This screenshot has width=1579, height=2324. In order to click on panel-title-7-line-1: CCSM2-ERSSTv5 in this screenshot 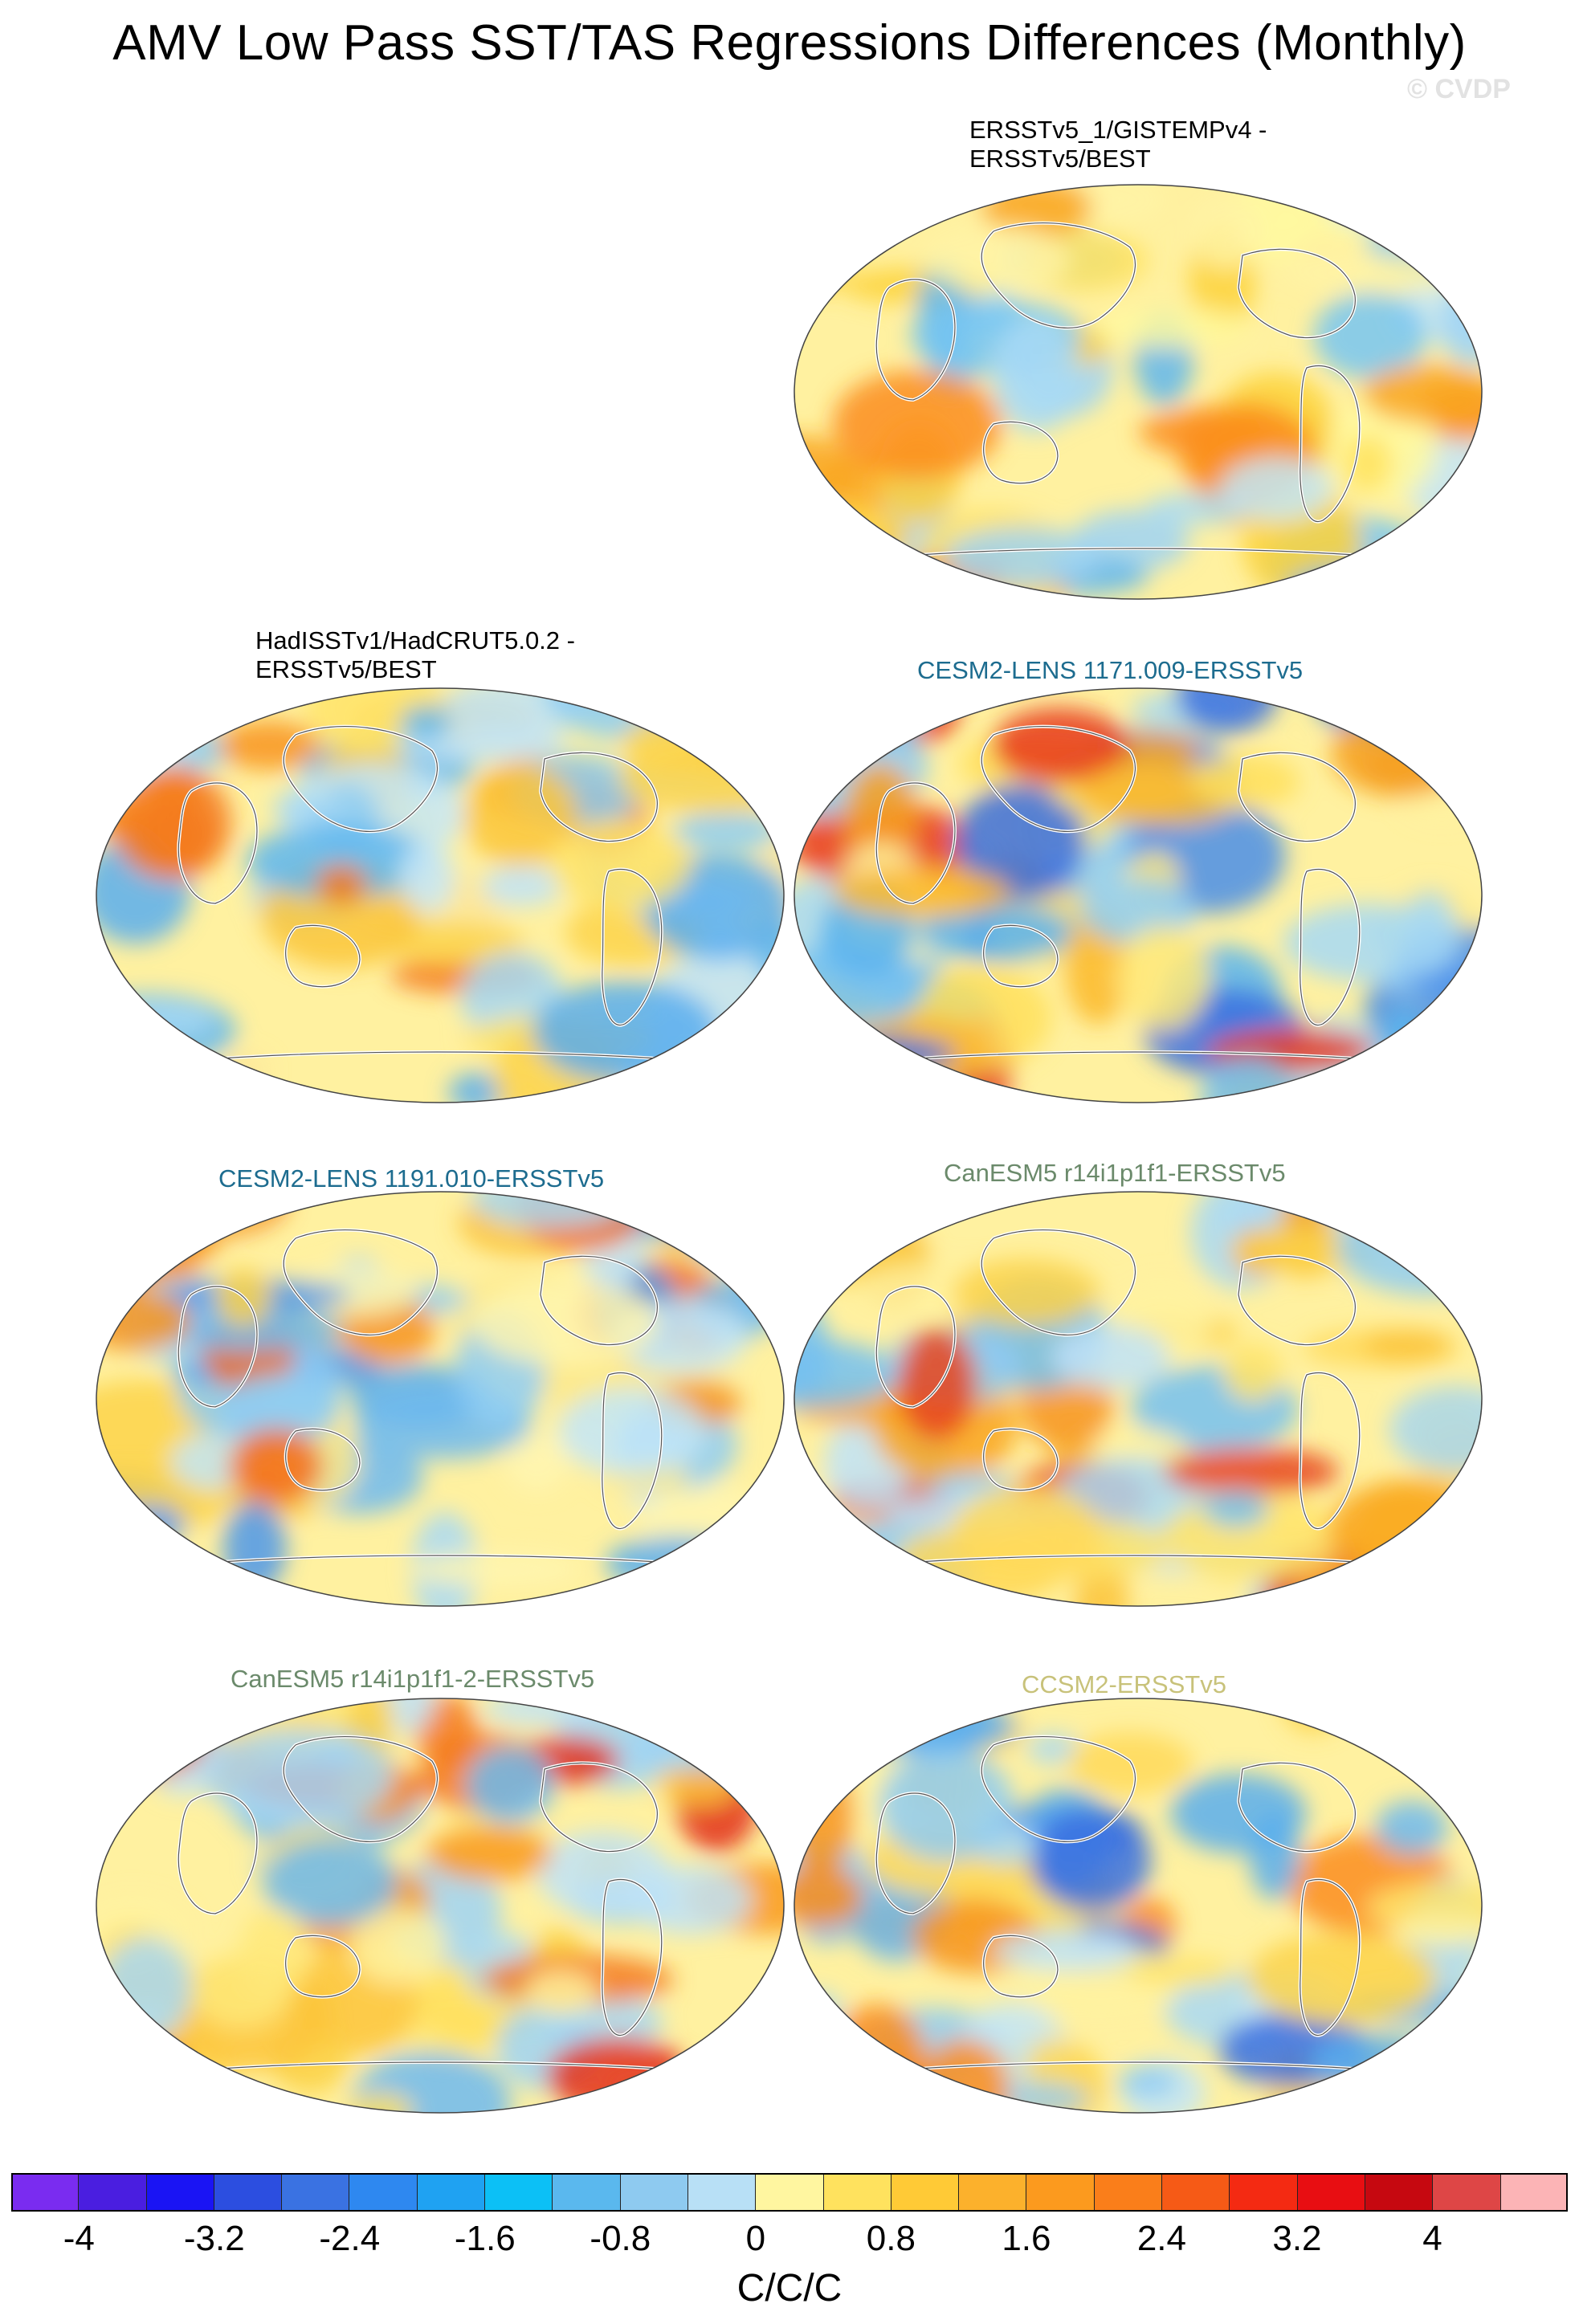, I will do `click(1124, 1684)`.